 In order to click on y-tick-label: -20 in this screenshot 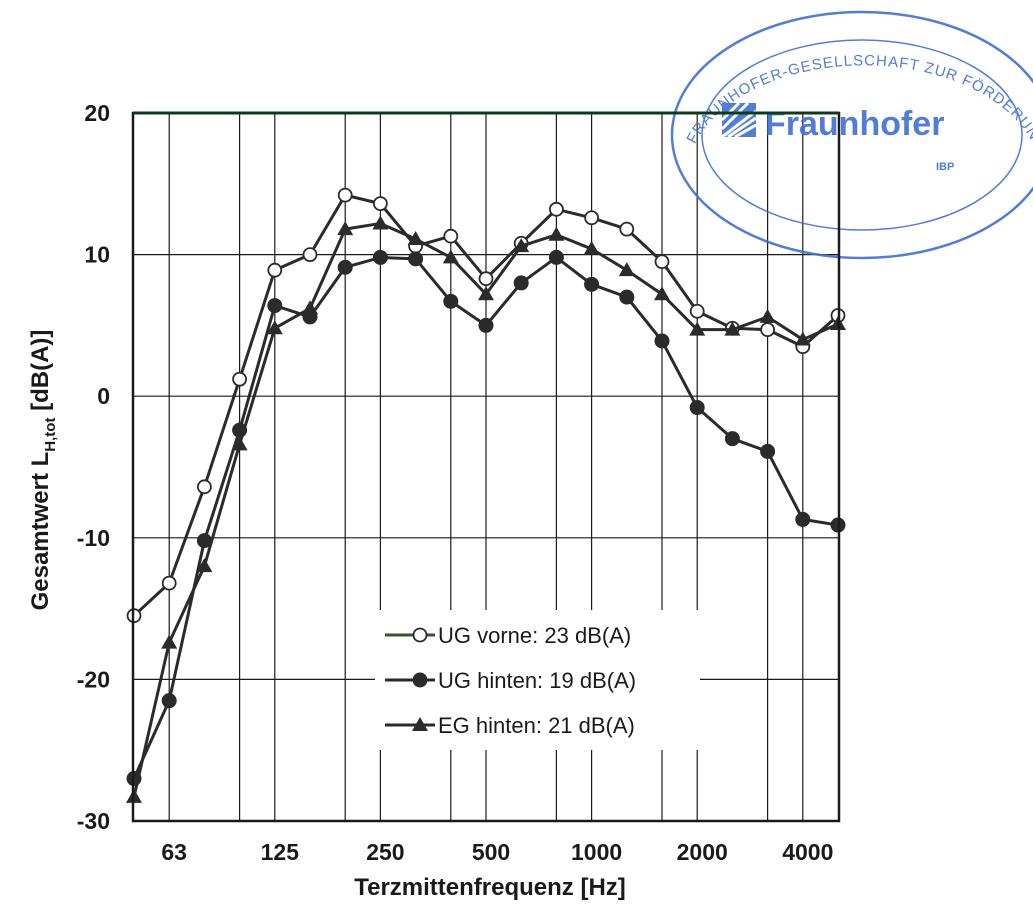, I will do `click(93, 679)`.